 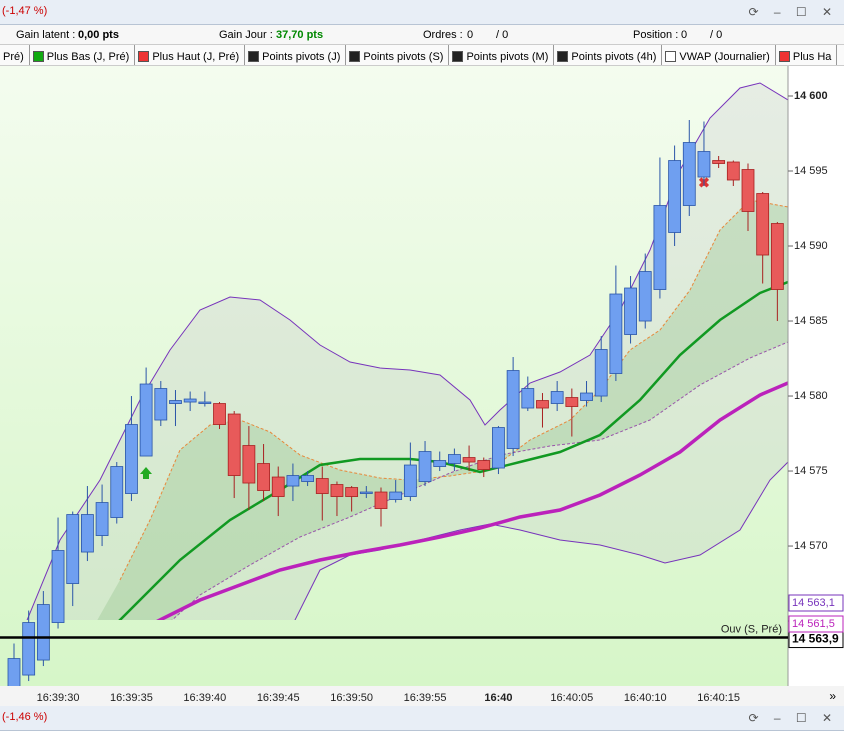 I want to click on price-label: 14 563,1, so click(x=813, y=603).